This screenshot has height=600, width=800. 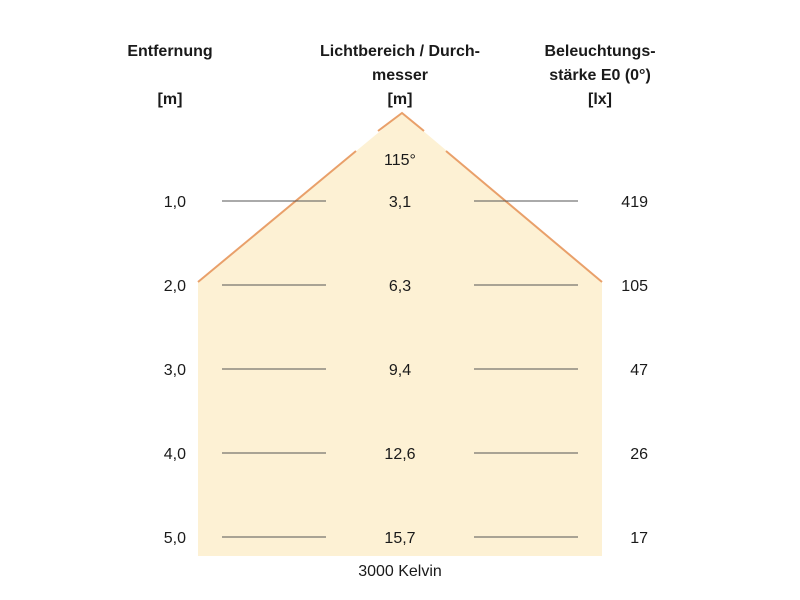 What do you see at coordinates (400, 160) in the screenshot?
I see `beam-angle-label: 115°` at bounding box center [400, 160].